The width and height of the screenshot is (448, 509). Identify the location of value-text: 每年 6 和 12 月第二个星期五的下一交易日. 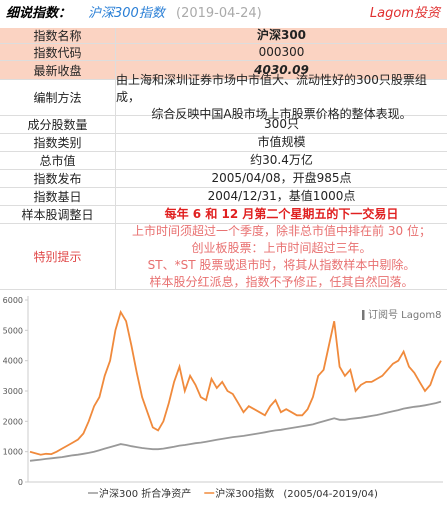
(281, 214).